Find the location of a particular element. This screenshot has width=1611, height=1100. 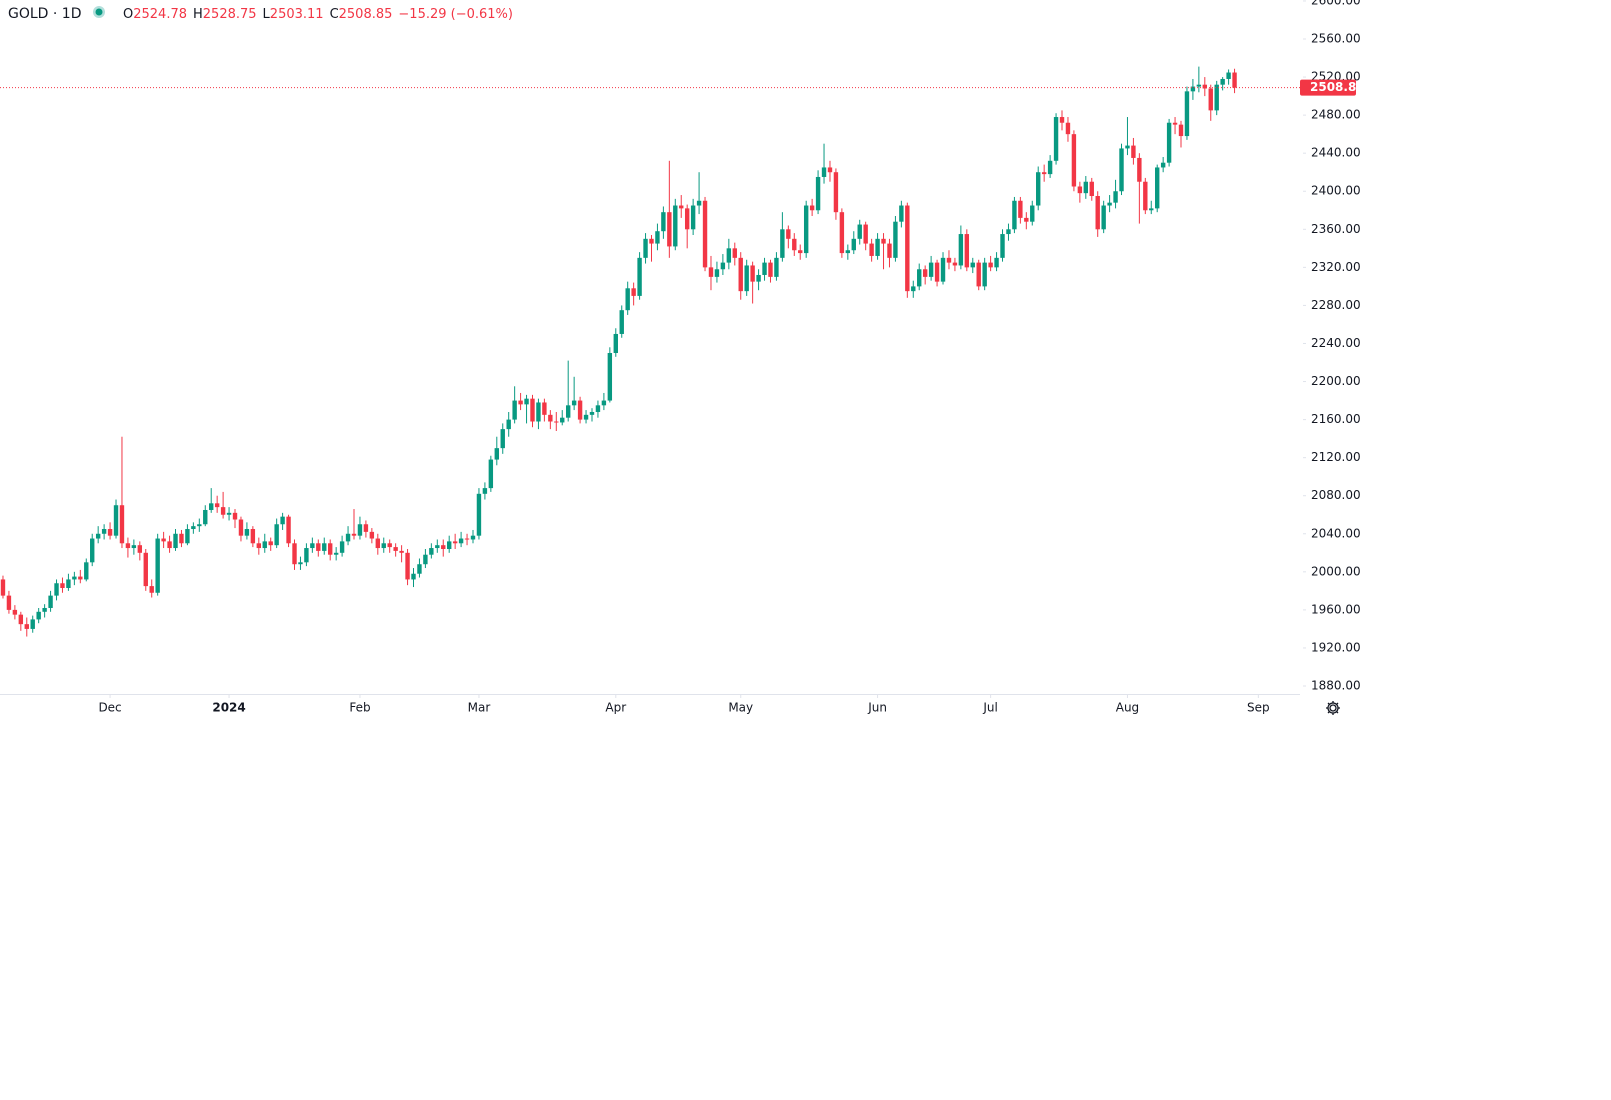

y-tick-label: 2440.00 is located at coordinates (1336, 153).